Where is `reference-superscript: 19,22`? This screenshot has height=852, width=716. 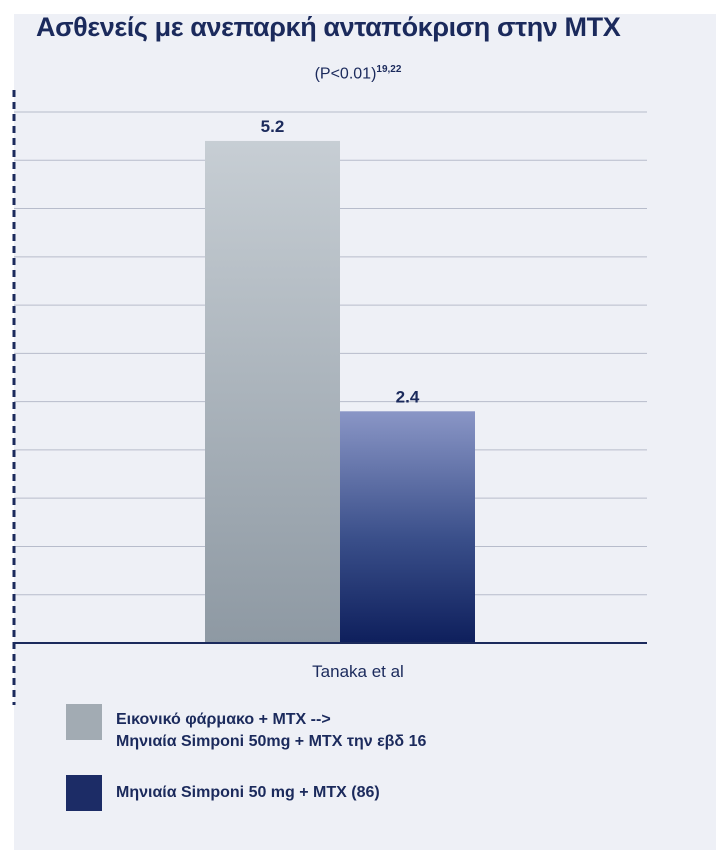
reference-superscript: 19,22 is located at coordinates (389, 69).